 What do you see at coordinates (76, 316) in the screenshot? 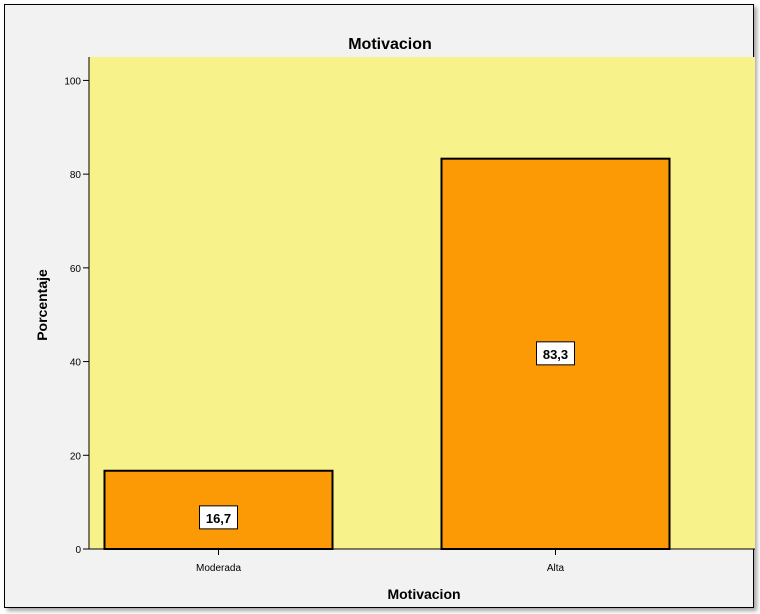
I see `y-axis-ticks: 0 20 40 60 80 100` at bounding box center [76, 316].